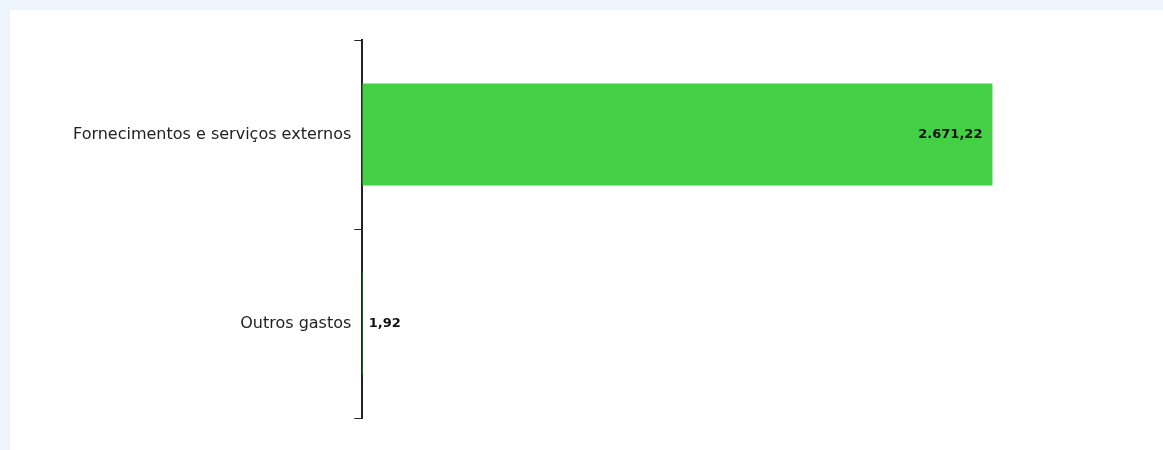  I want to click on y-tick-label: Outros gastos, so click(296, 322).